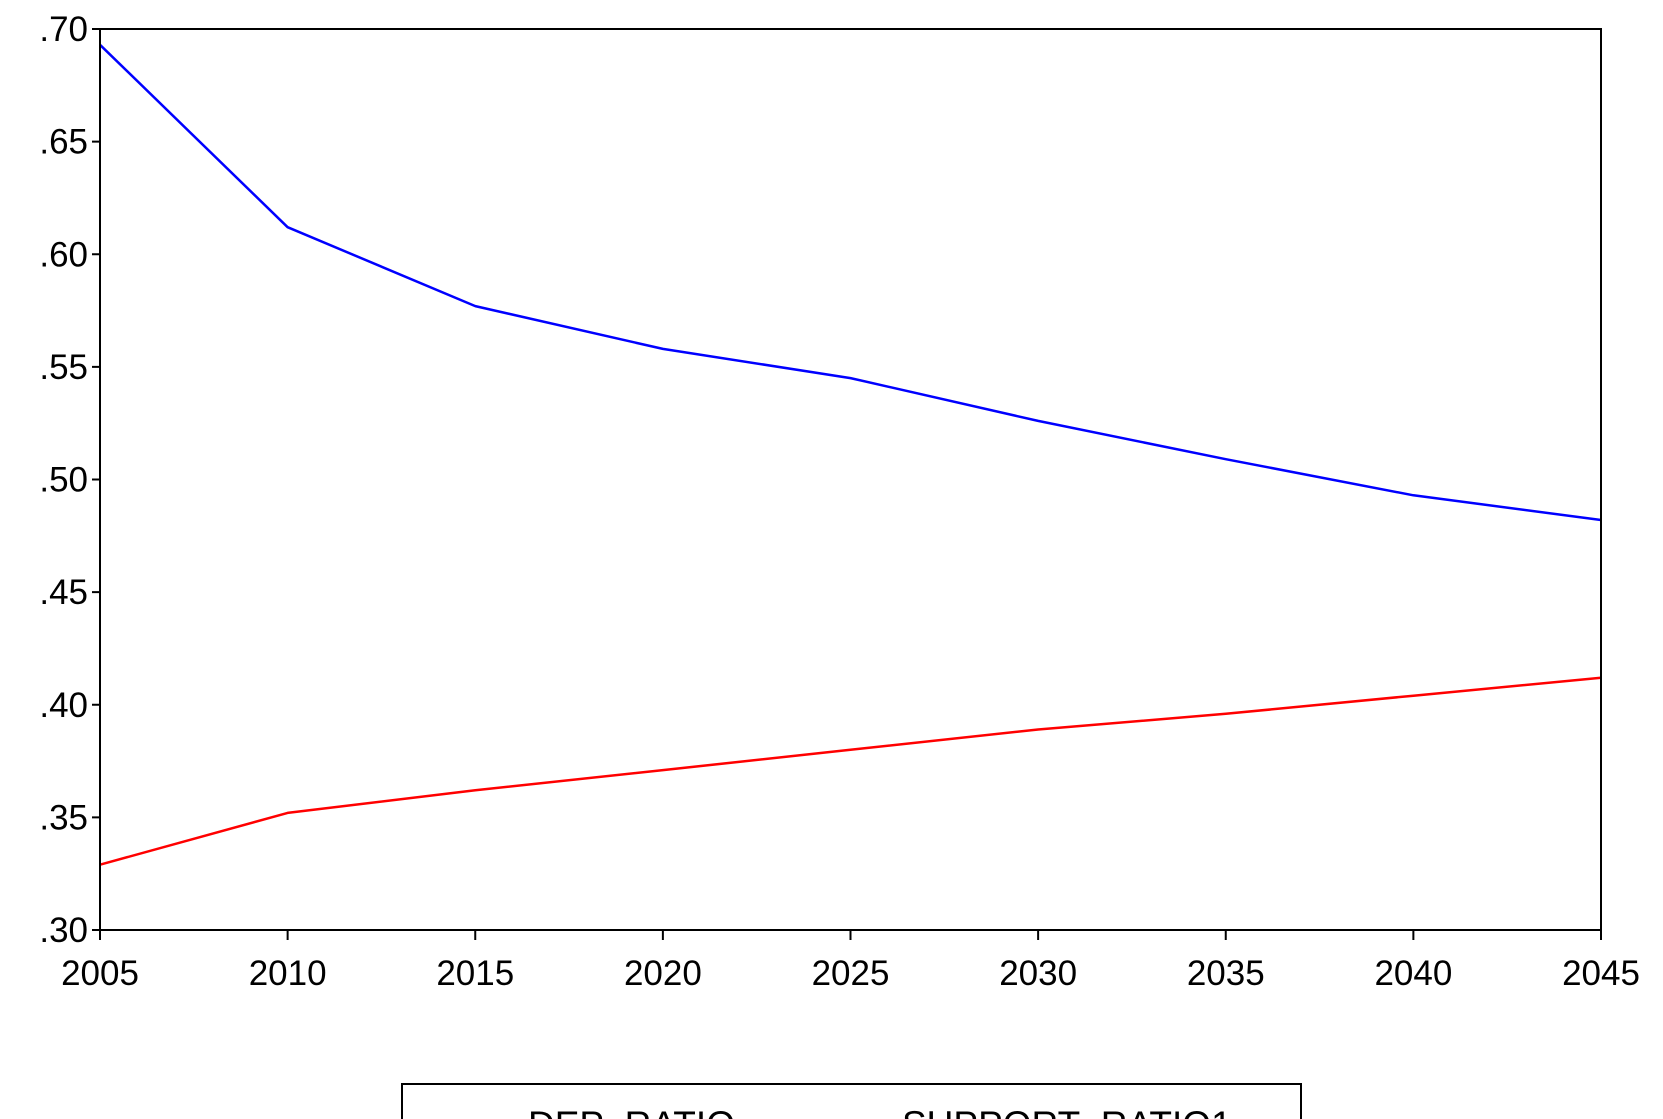  What do you see at coordinates (1226, 973) in the screenshot?
I see `x-tick-label: 2035` at bounding box center [1226, 973].